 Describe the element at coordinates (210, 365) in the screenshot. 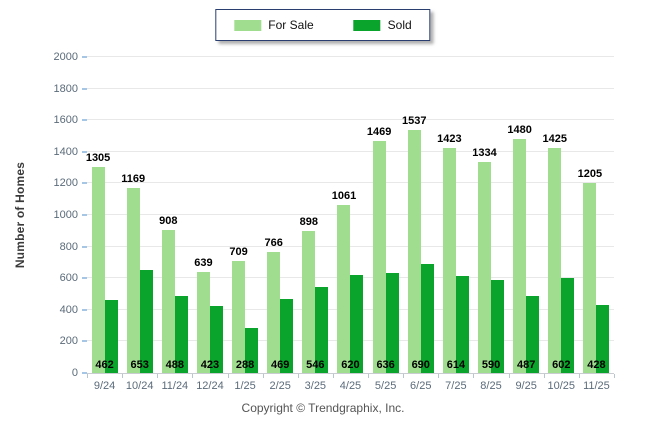

I see `sold-value-label: 423` at that location.